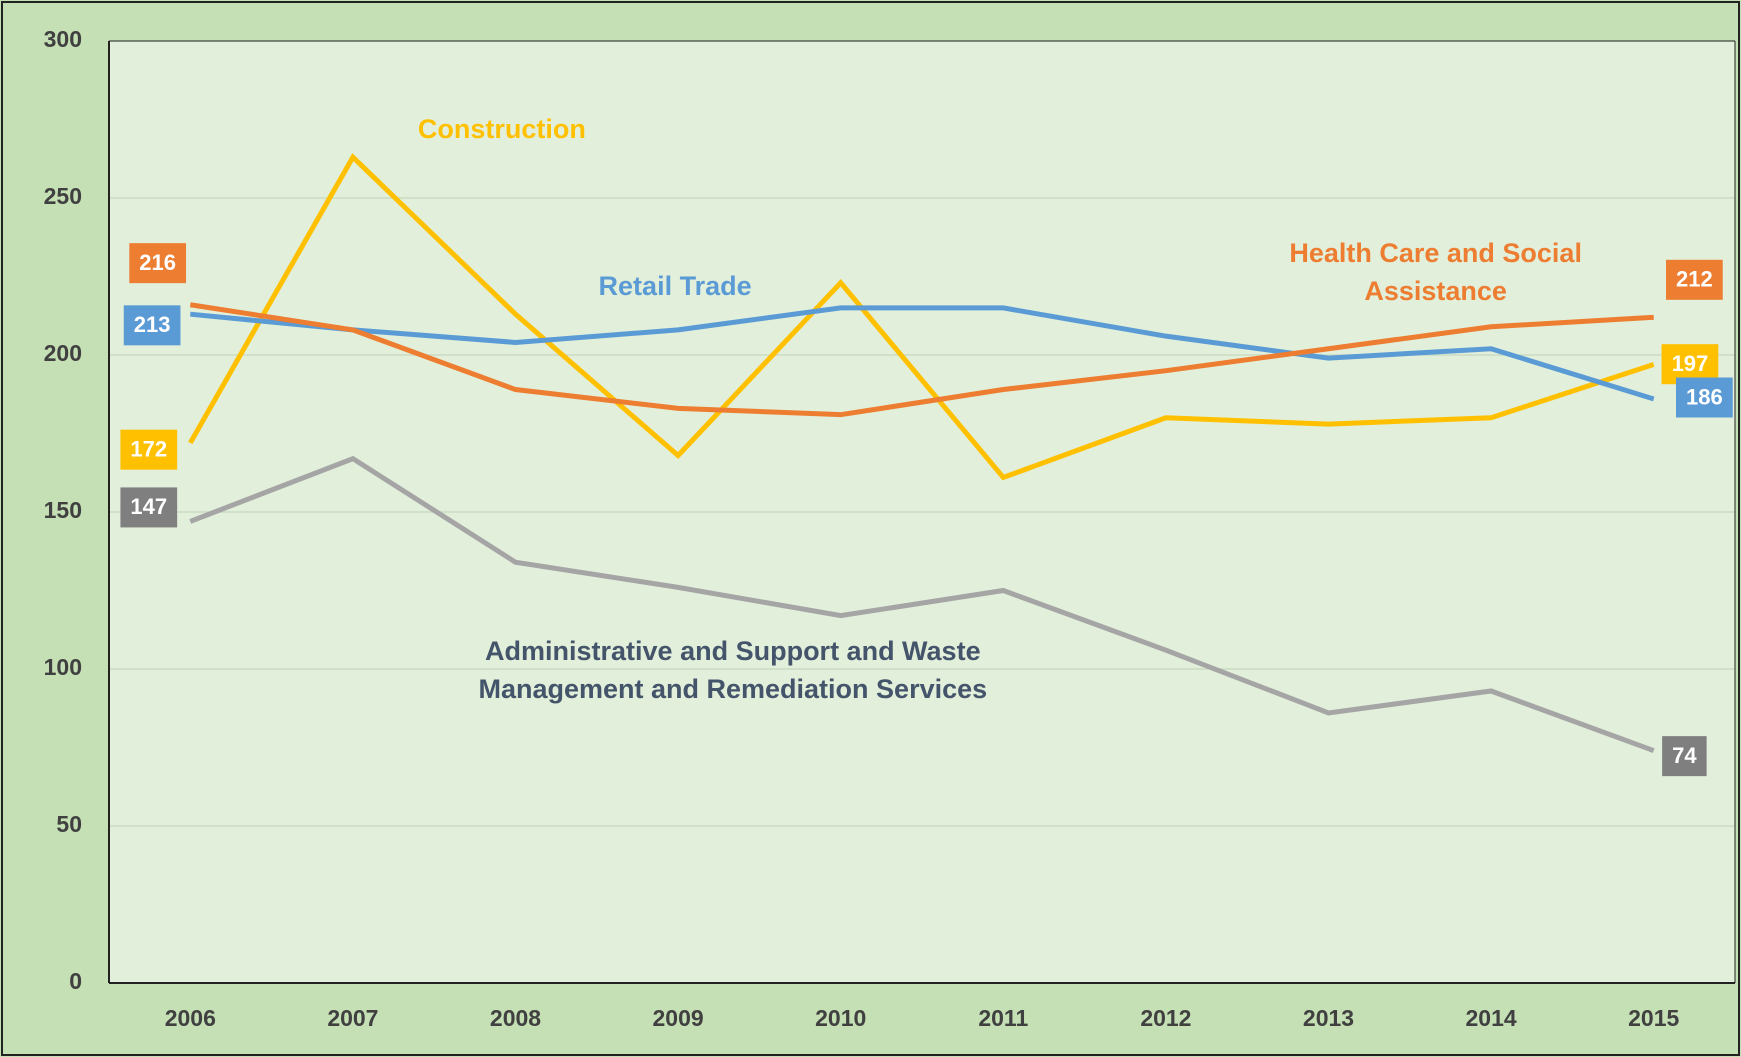 The width and height of the screenshot is (1741, 1057). Describe the element at coordinates (1653, 1018) in the screenshot. I see `x-tick-label: 2015` at that location.